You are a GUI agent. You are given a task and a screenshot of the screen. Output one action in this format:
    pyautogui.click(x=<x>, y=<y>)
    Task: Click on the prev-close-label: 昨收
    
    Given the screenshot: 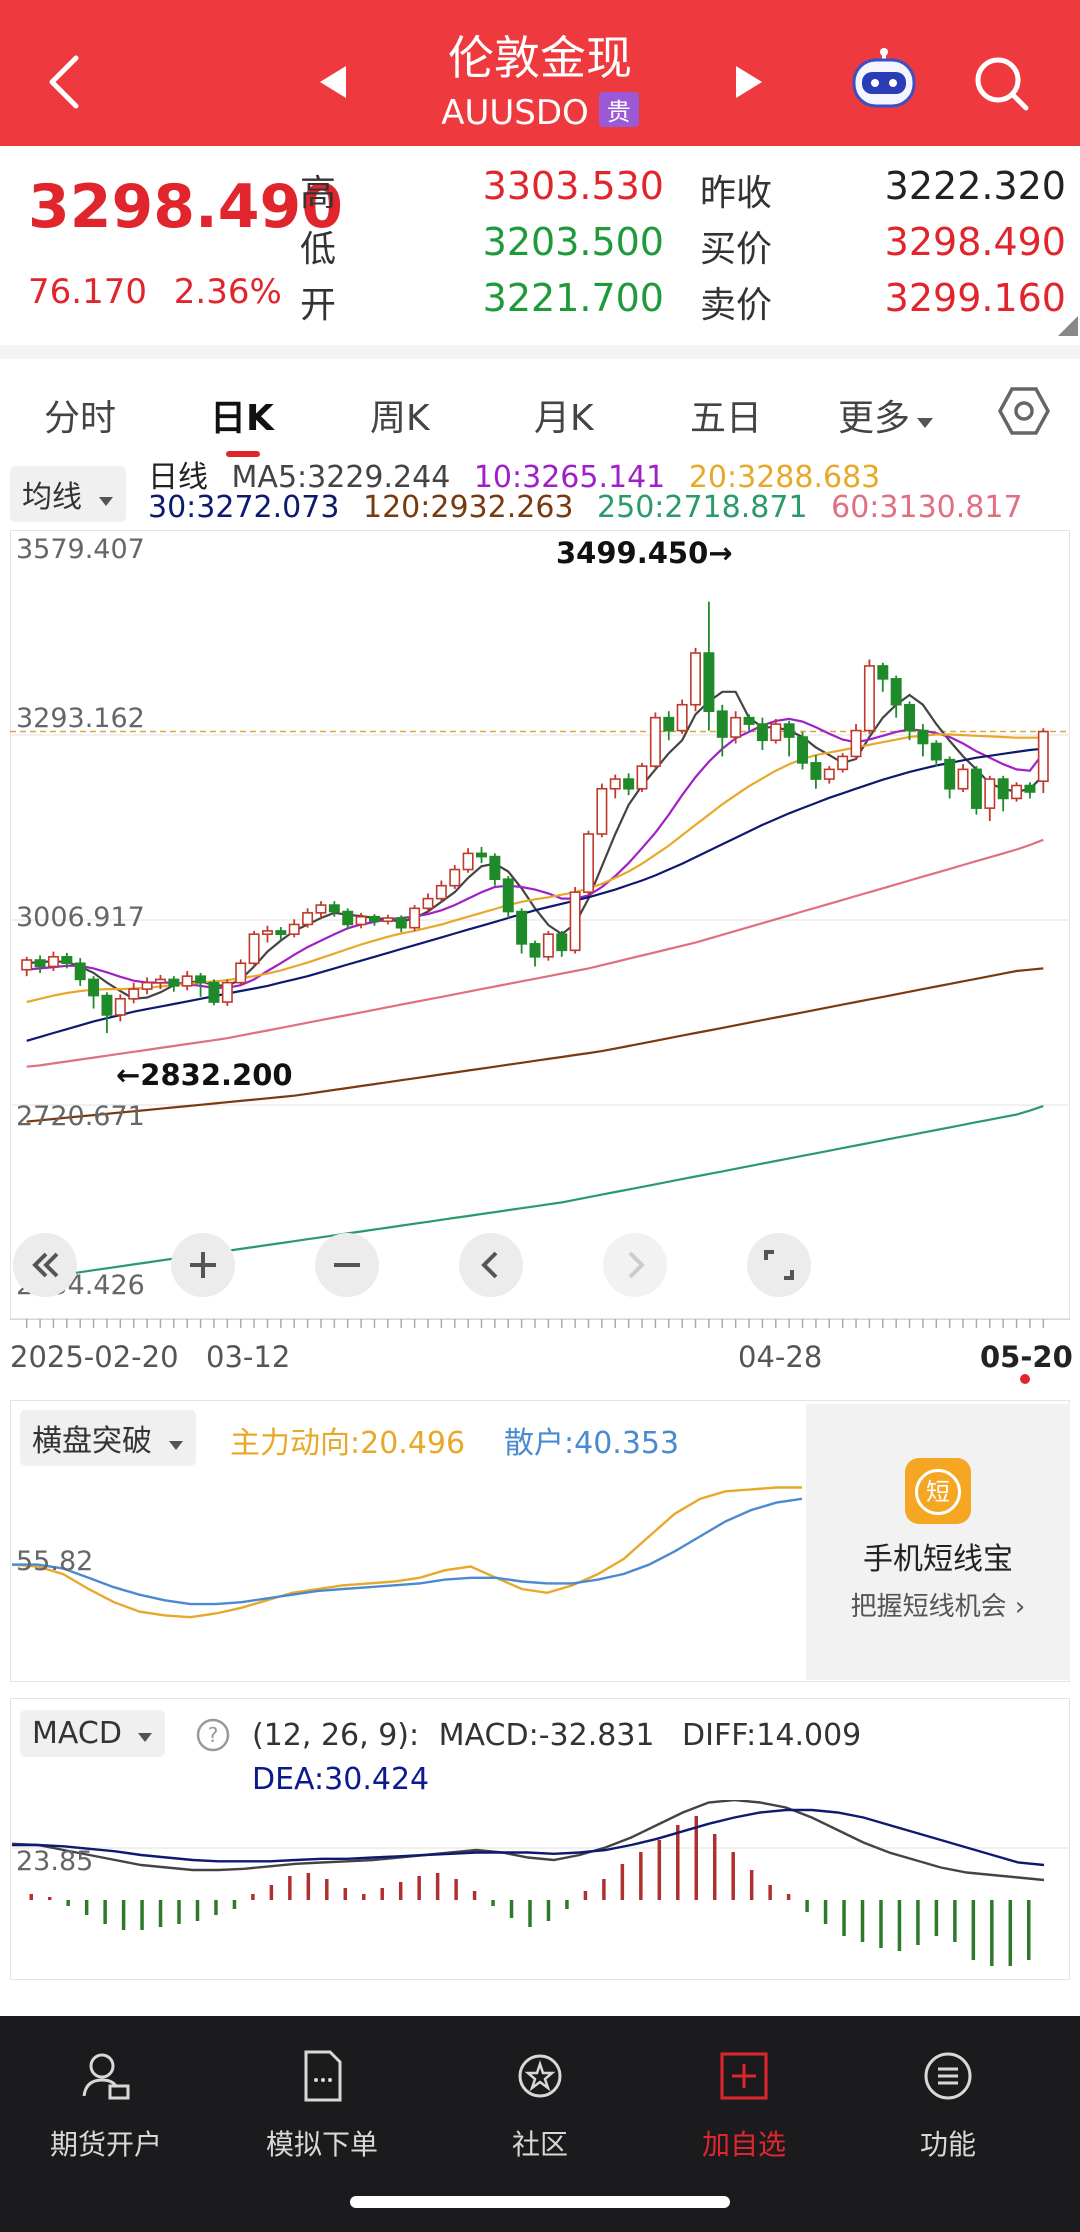 What is the action you would take?
    pyautogui.click(x=736, y=193)
    